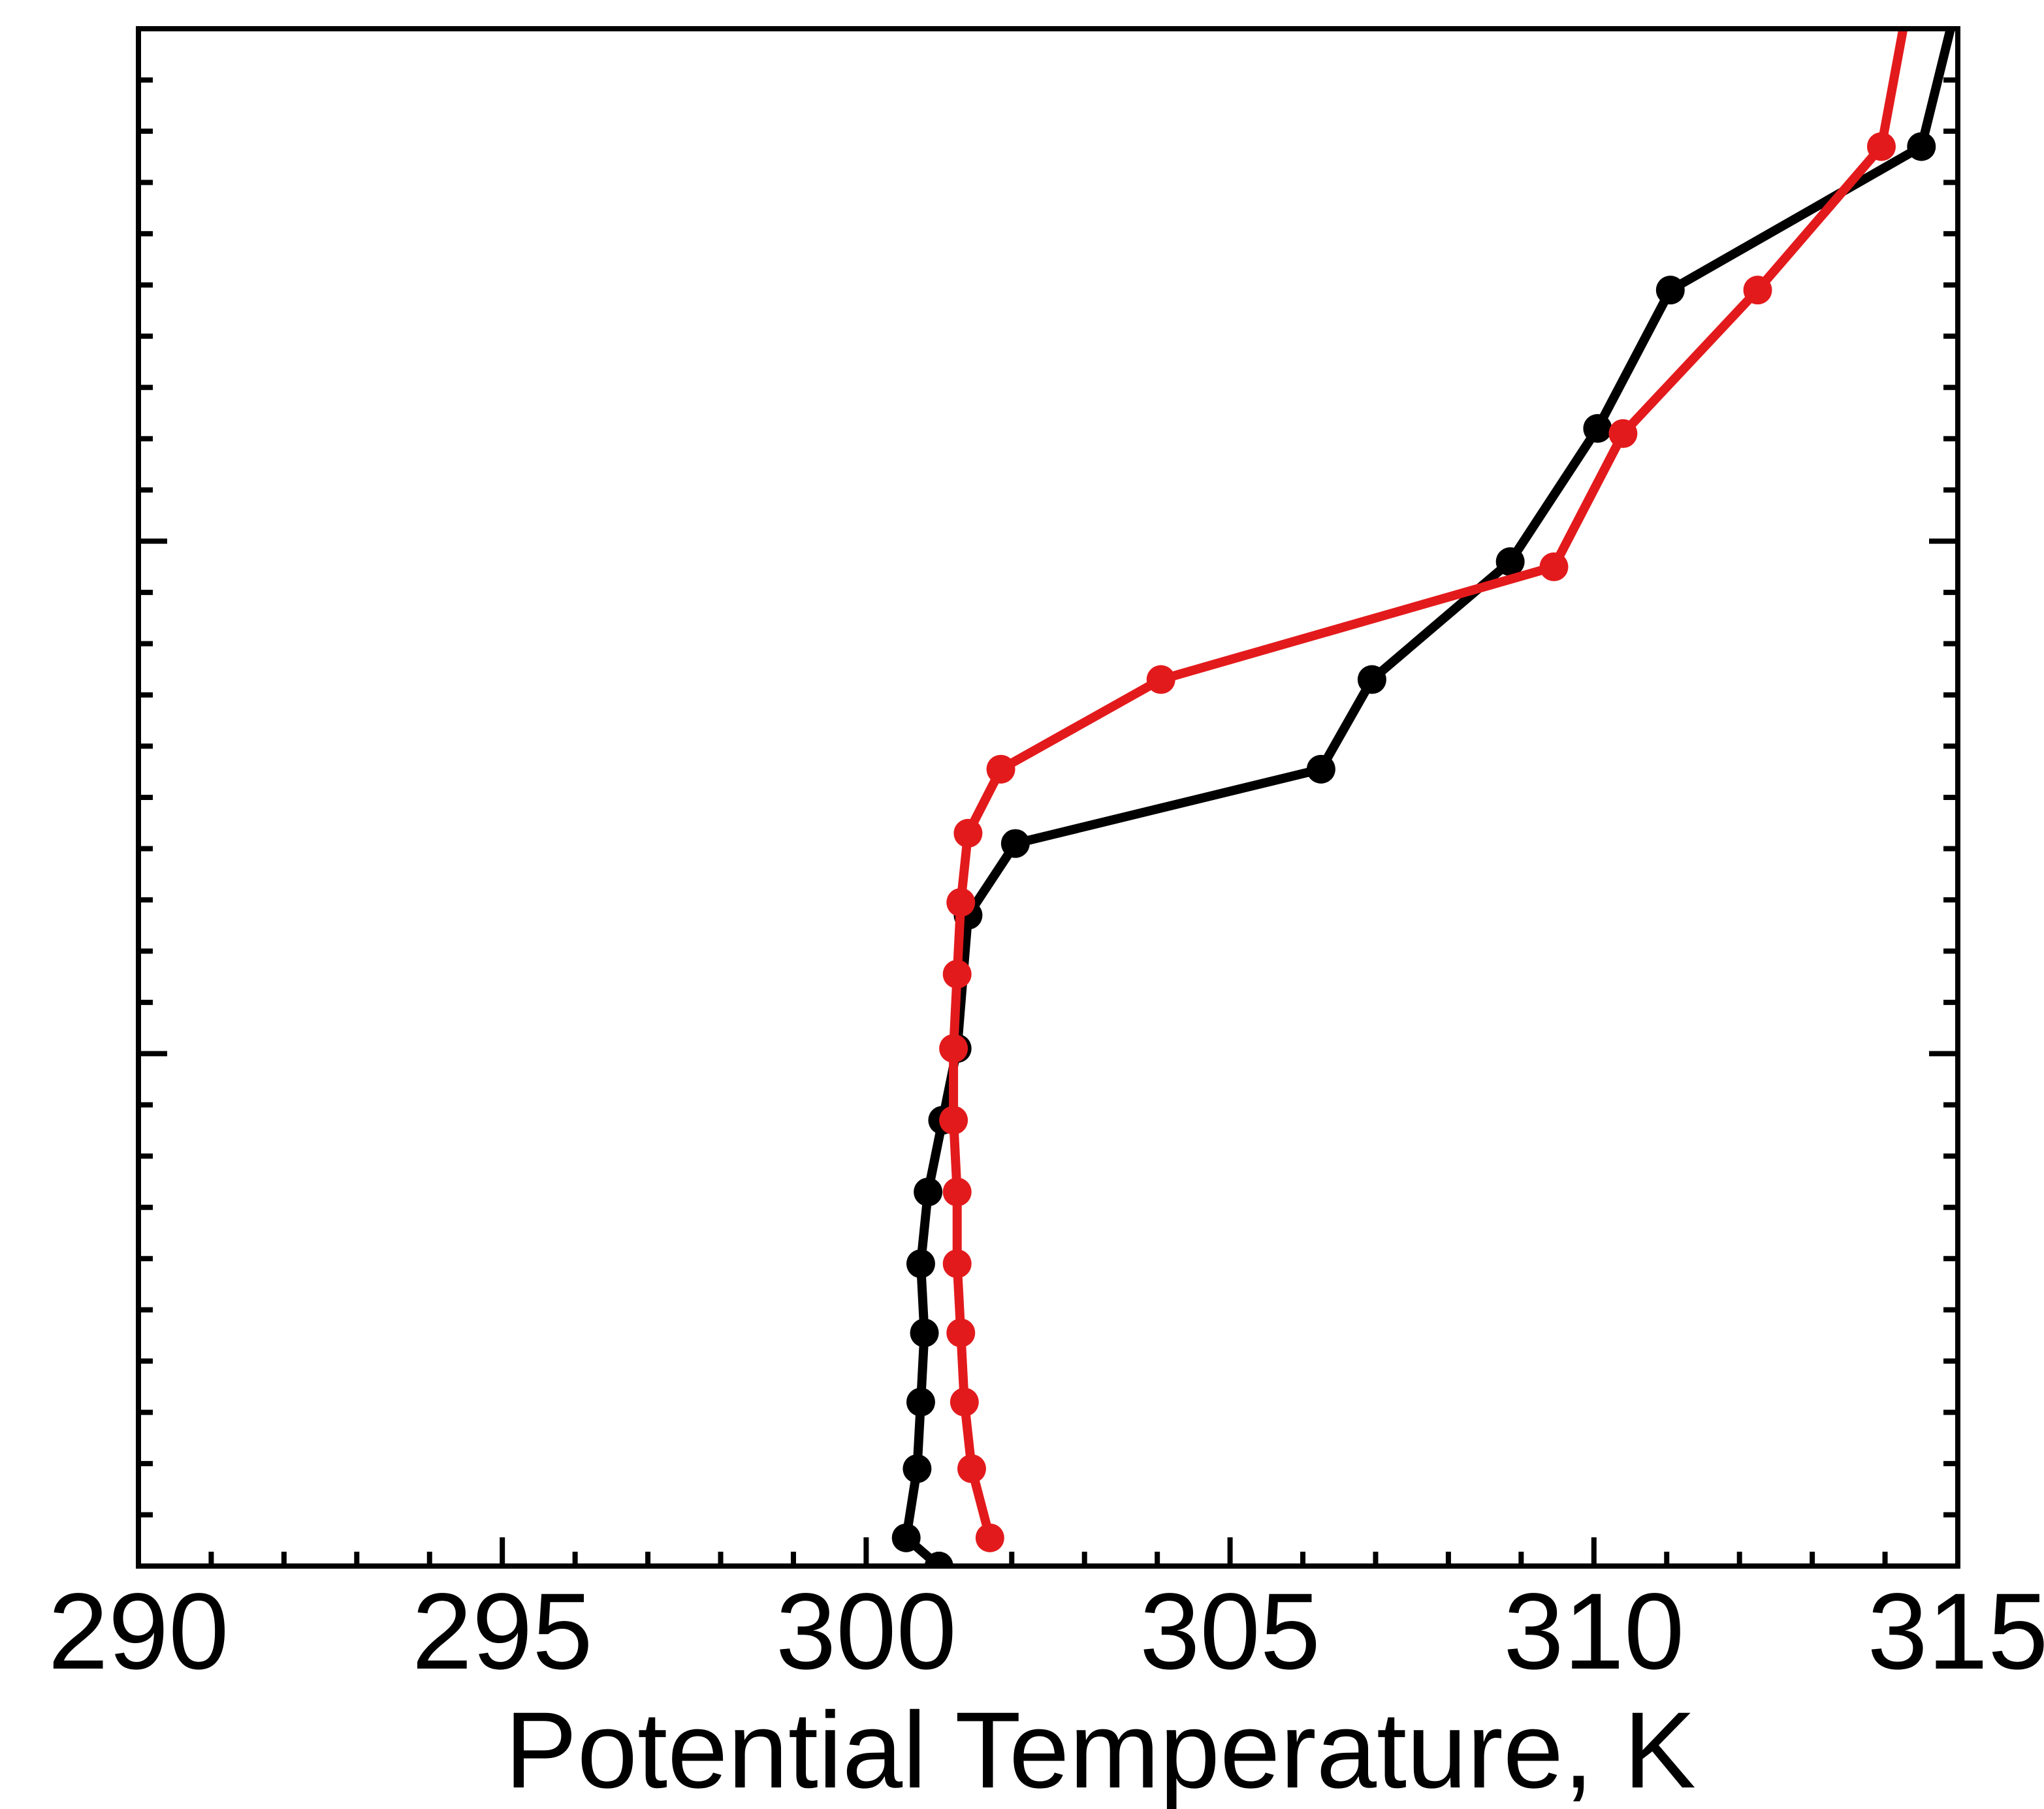  Describe the element at coordinates (1594, 1631) in the screenshot. I see `x-tick-label: 310` at that location.